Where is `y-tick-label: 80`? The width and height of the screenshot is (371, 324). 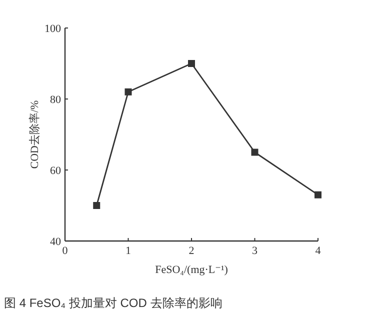
y-tick-label: 80 is located at coordinates (56, 100).